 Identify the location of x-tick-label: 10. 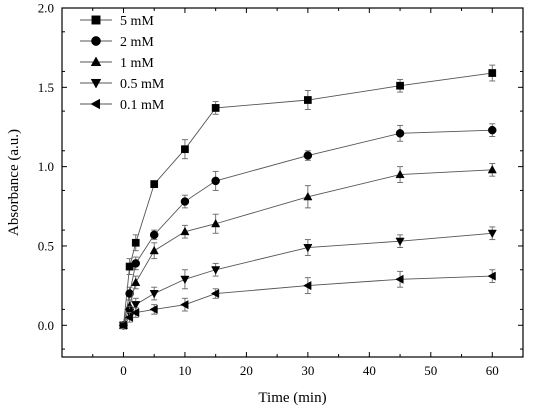
(184, 370).